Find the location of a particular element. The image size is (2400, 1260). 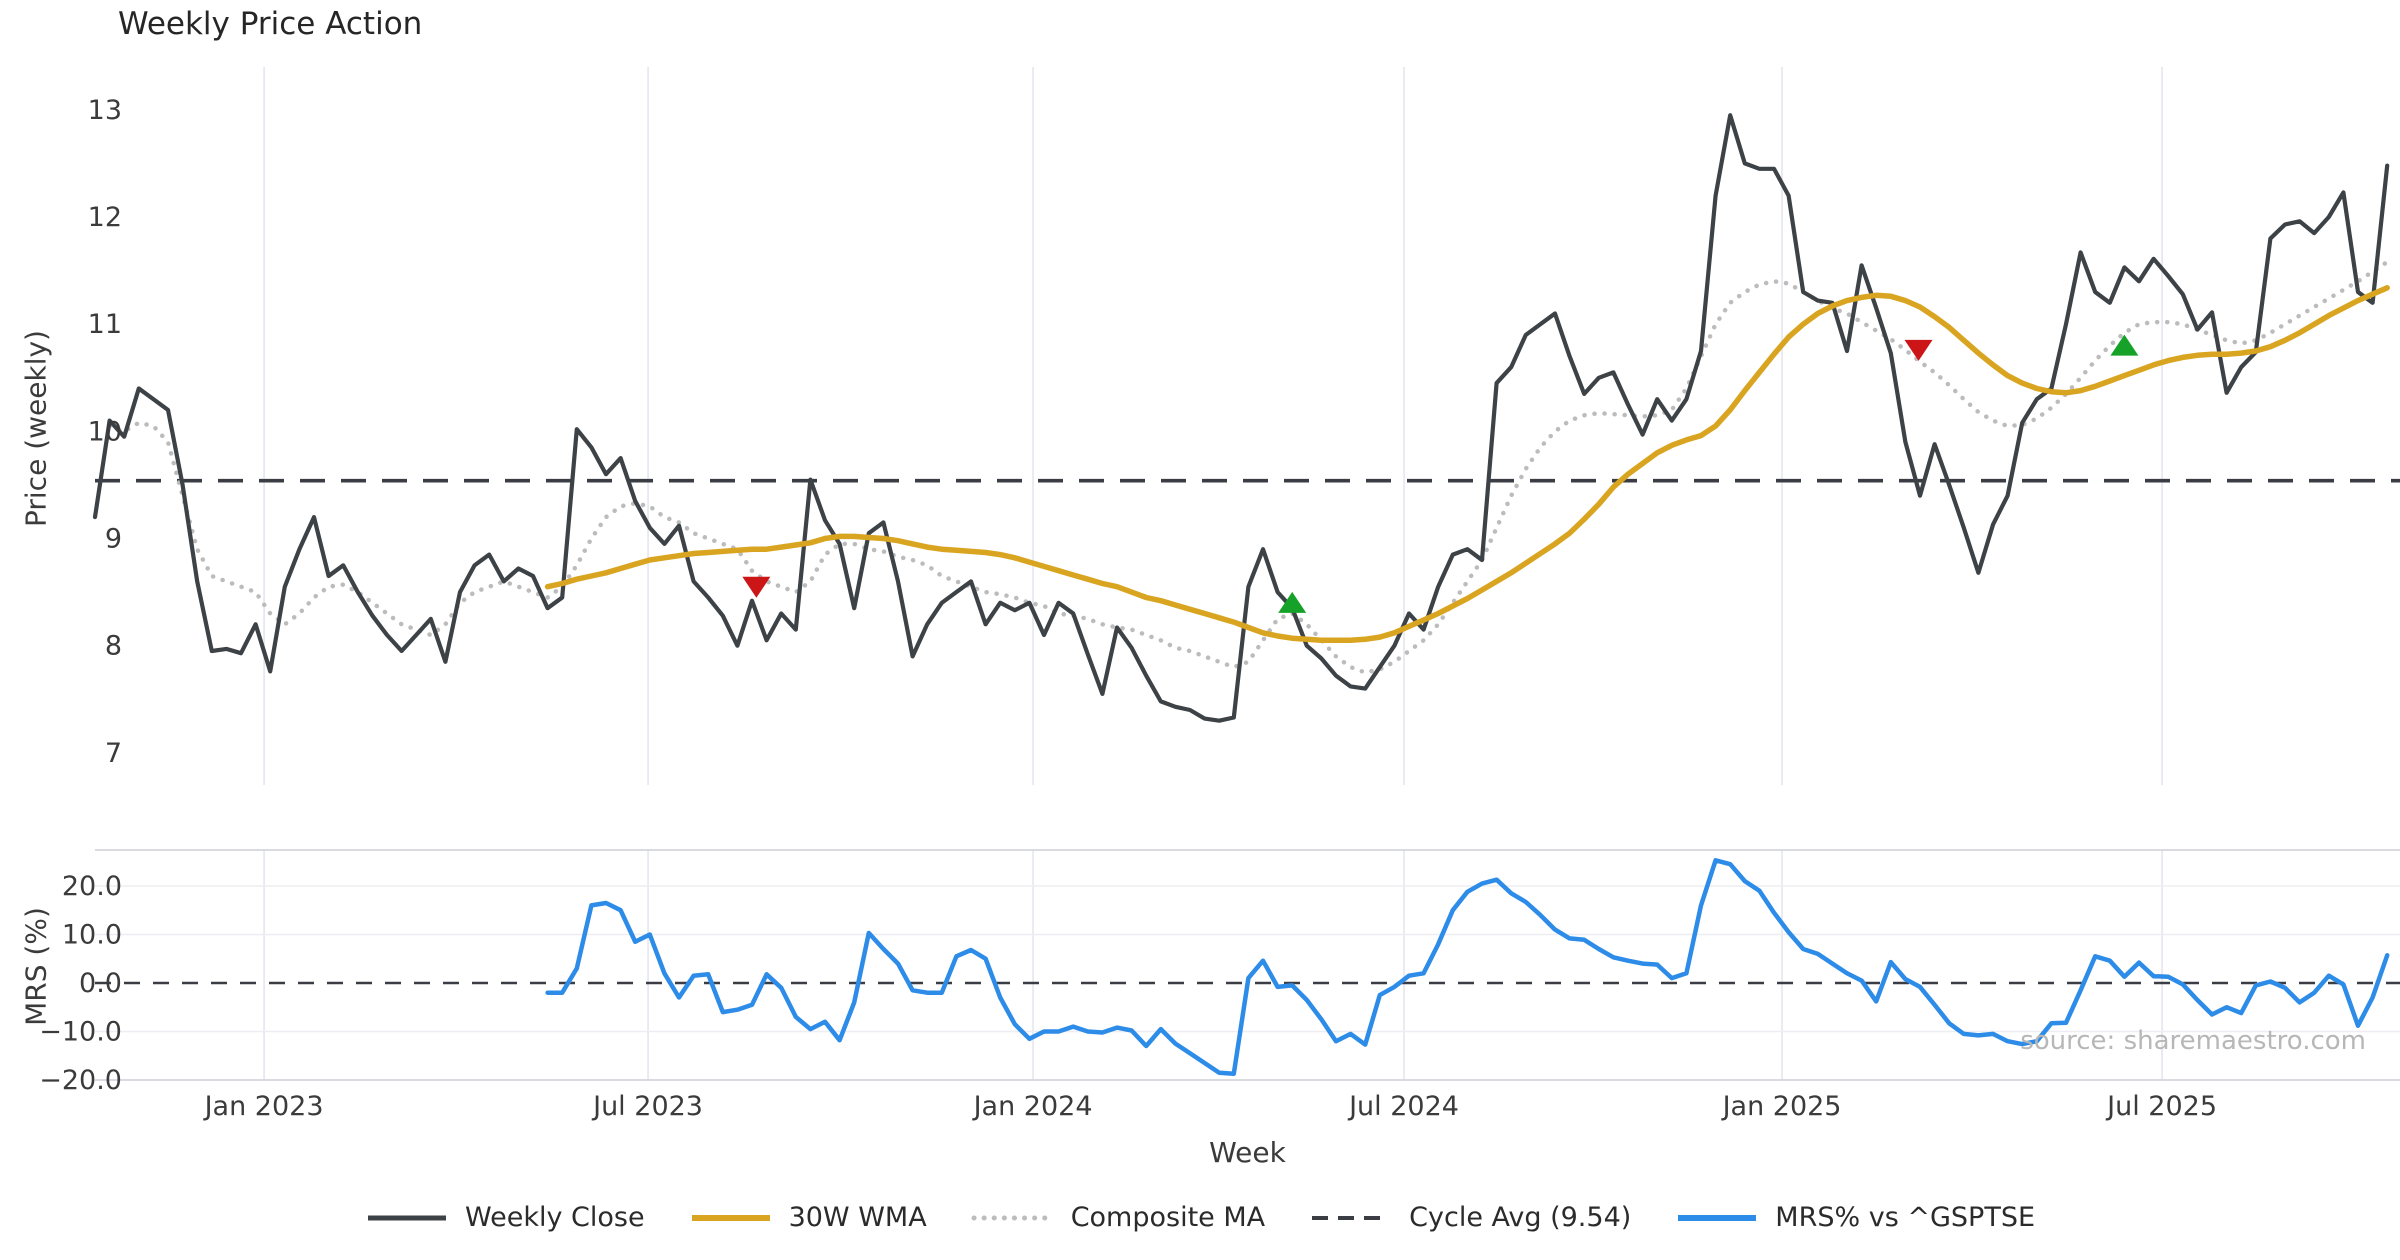

mrs-tick-label: −10.0 is located at coordinates (80, 1031).